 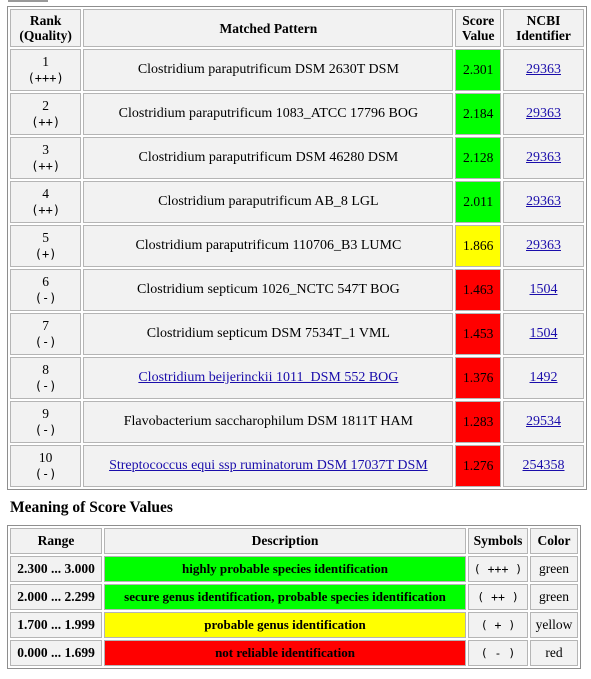 I want to click on rank-number: 8, so click(x=46, y=369).